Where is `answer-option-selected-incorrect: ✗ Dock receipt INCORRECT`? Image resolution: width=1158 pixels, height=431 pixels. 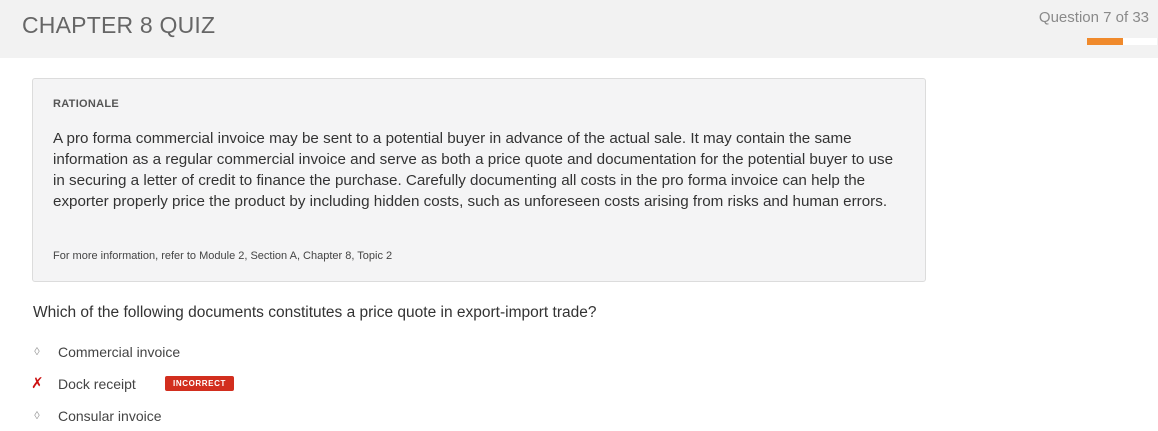 answer-option-selected-incorrect: ✗ Dock receipt INCORRECT is located at coordinates (200, 384).